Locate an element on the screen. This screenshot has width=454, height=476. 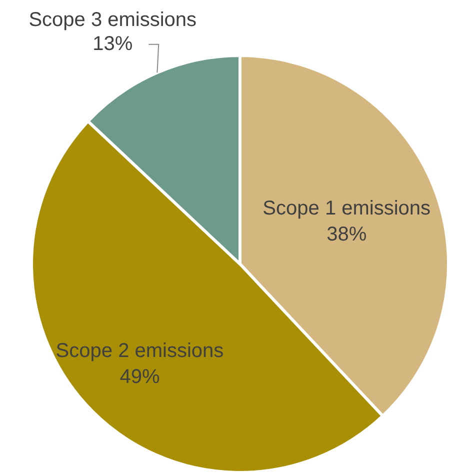
data-label: 13% is located at coordinates (112, 43).